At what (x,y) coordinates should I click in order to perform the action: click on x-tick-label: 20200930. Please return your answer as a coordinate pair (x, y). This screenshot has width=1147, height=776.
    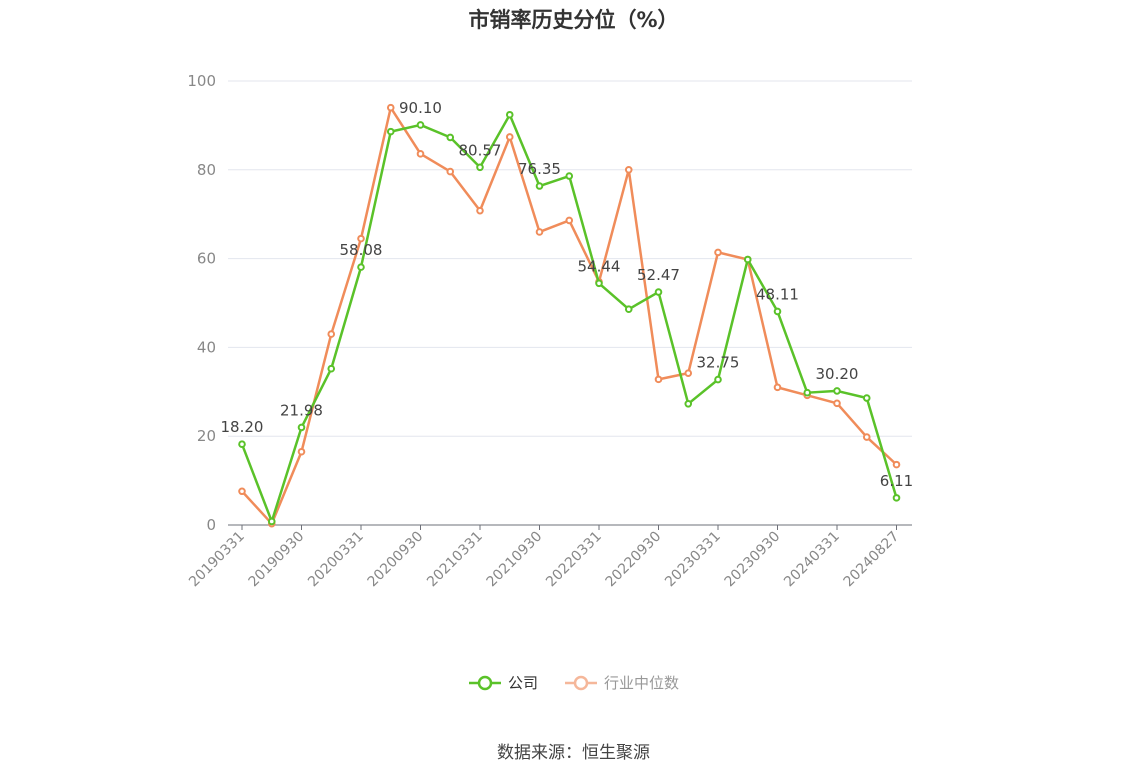
    Looking at the image, I should click on (396, 560).